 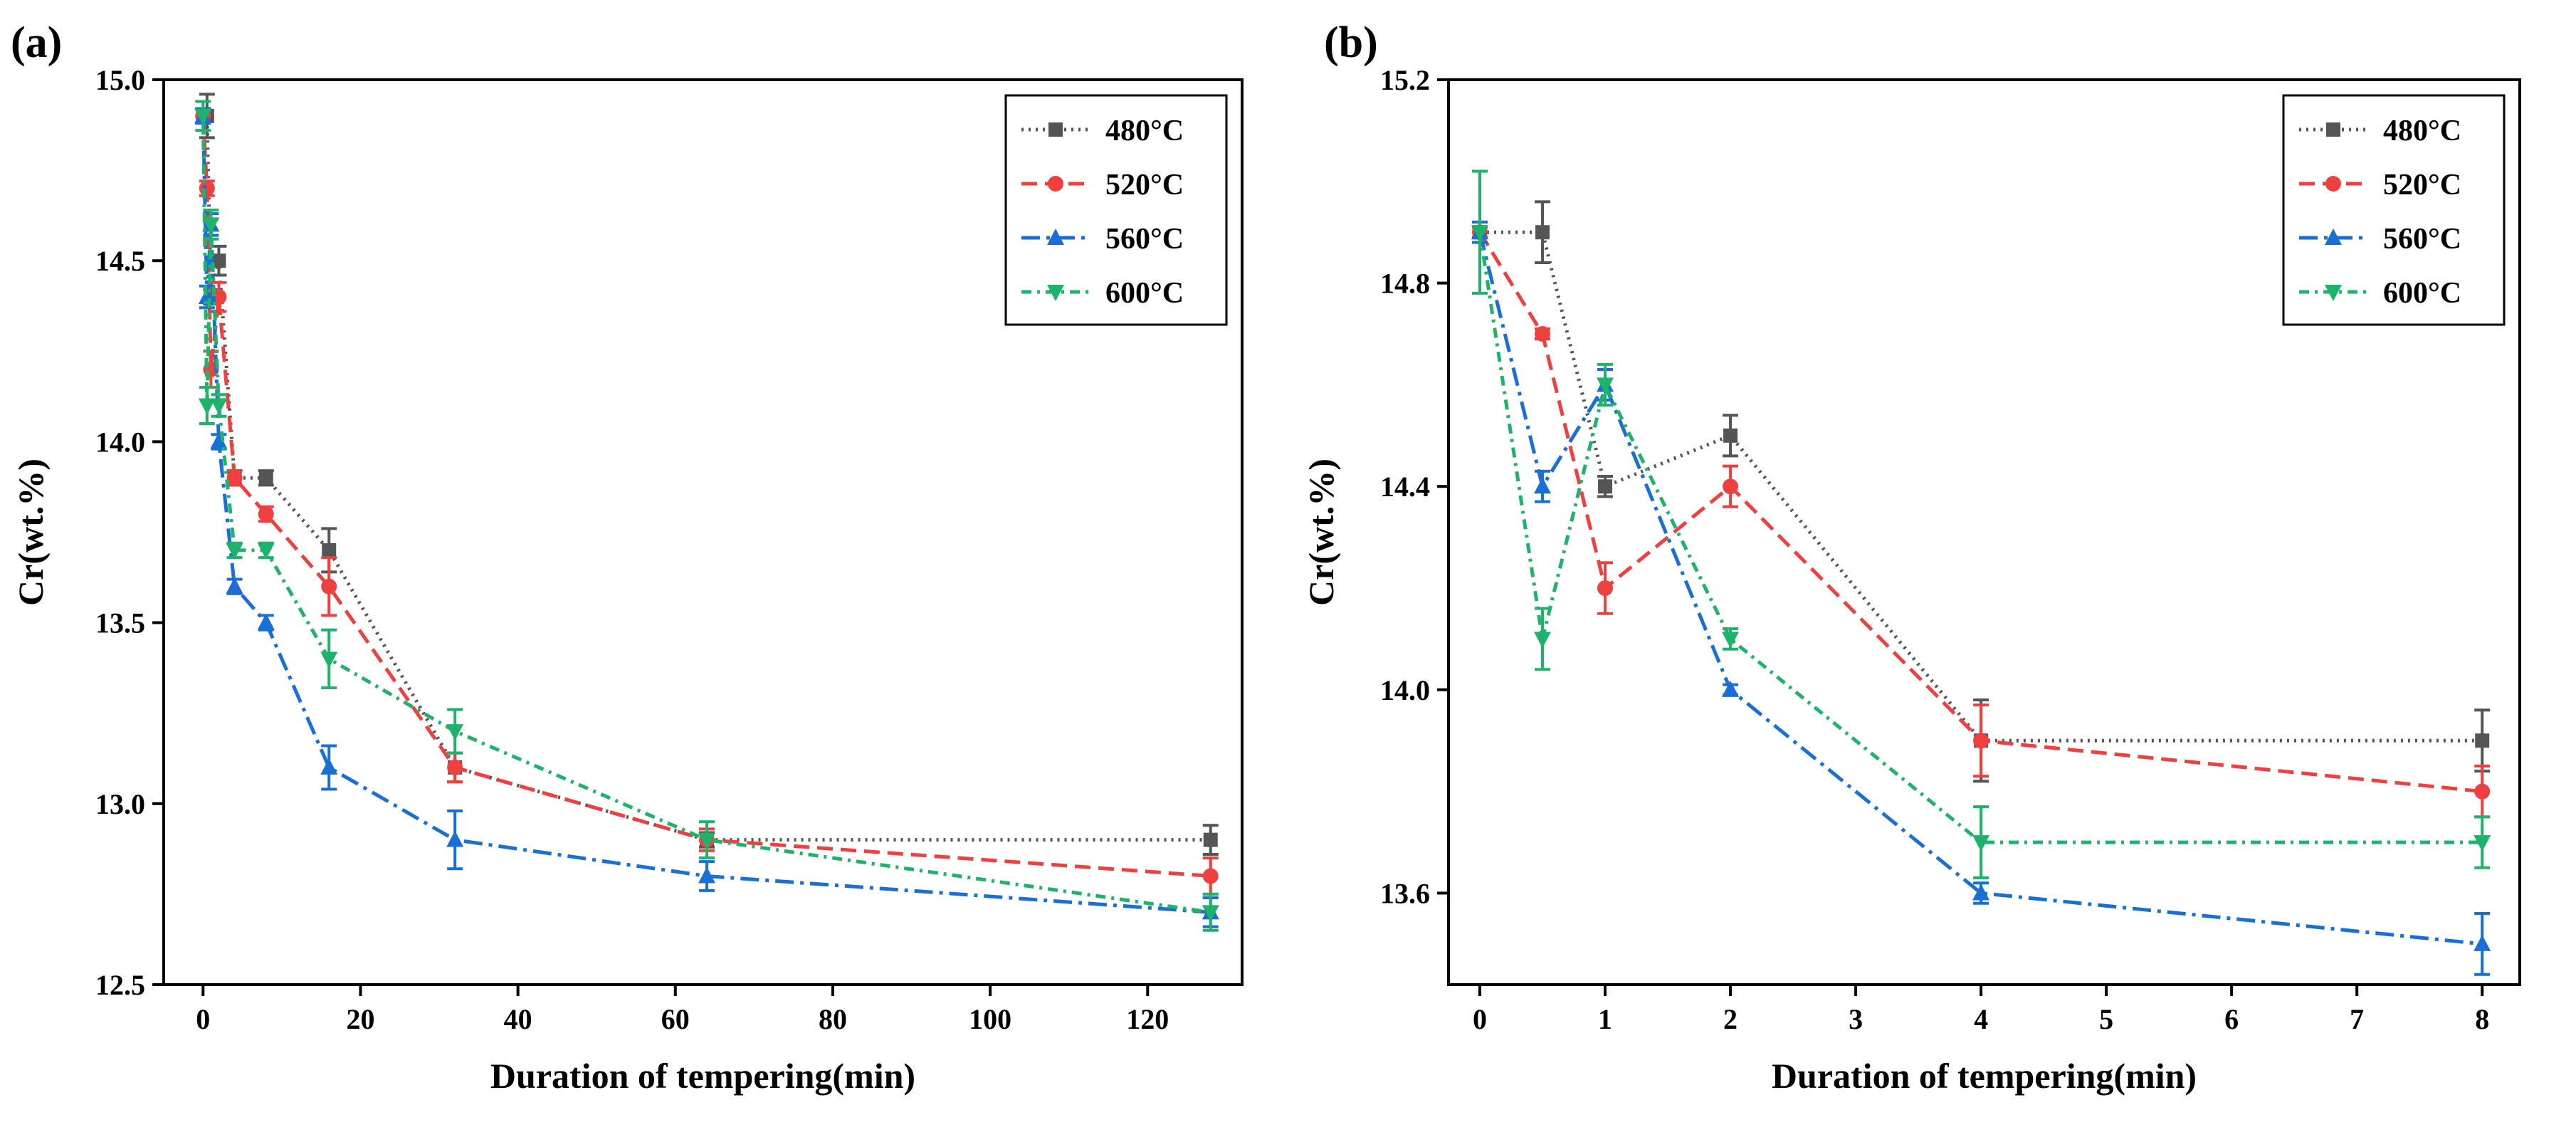 What do you see at coordinates (360, 1019) in the screenshot?
I see `x-tick-label: 20` at bounding box center [360, 1019].